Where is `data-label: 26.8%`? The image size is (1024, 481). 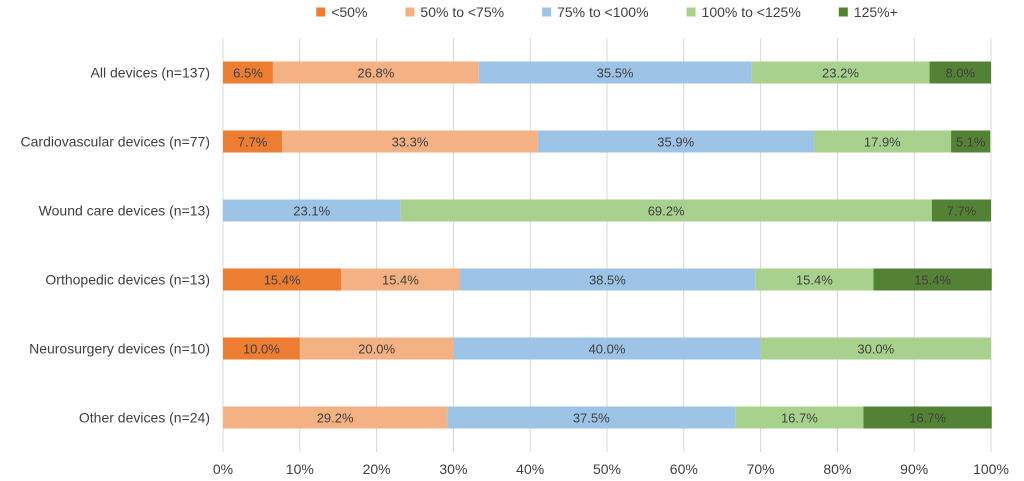
data-label: 26.8% is located at coordinates (375, 73).